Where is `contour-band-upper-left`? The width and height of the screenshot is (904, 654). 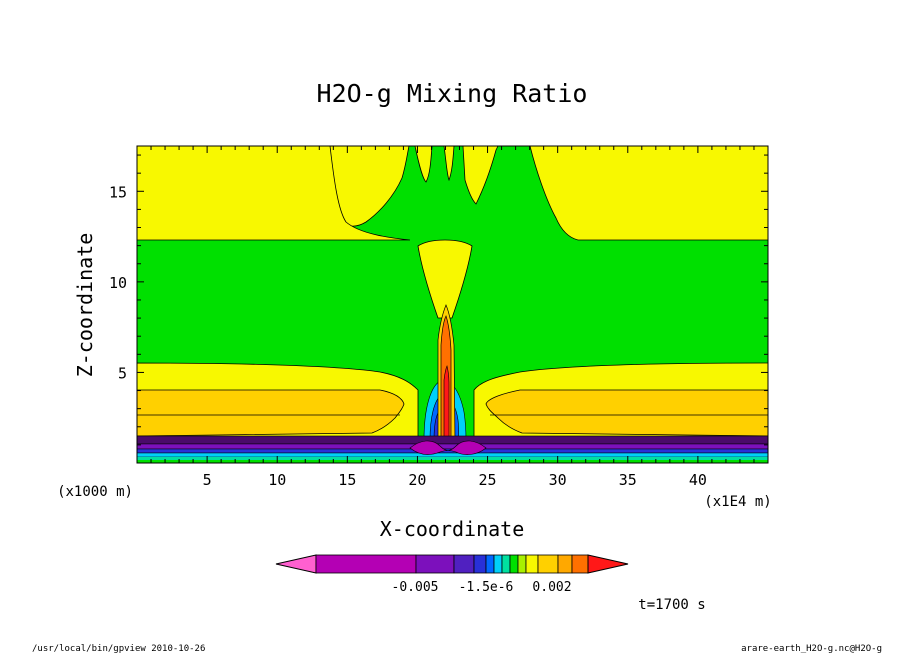 contour-band-upper-left is located at coordinates (274, 193).